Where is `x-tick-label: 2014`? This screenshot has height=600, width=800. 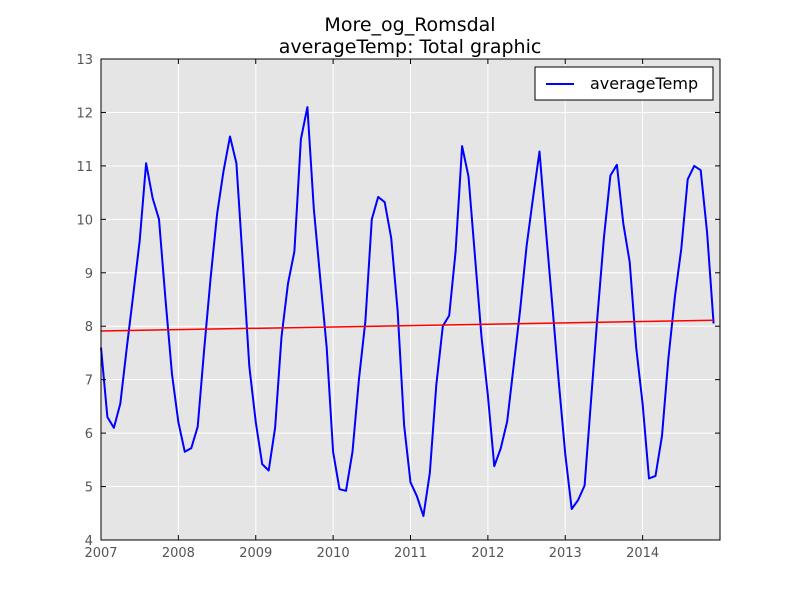 x-tick-label: 2014 is located at coordinates (642, 553).